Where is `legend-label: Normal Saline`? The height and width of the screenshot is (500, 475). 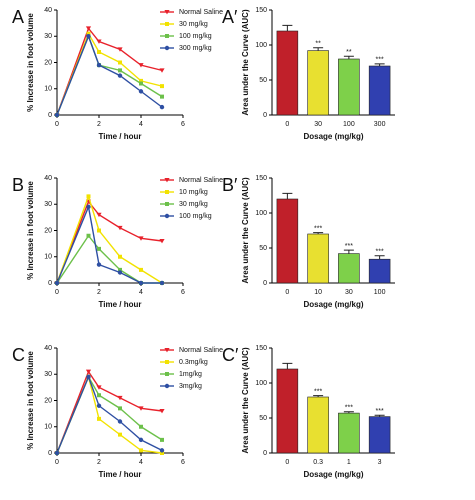 legend-label: Normal Saline is located at coordinates (201, 350).